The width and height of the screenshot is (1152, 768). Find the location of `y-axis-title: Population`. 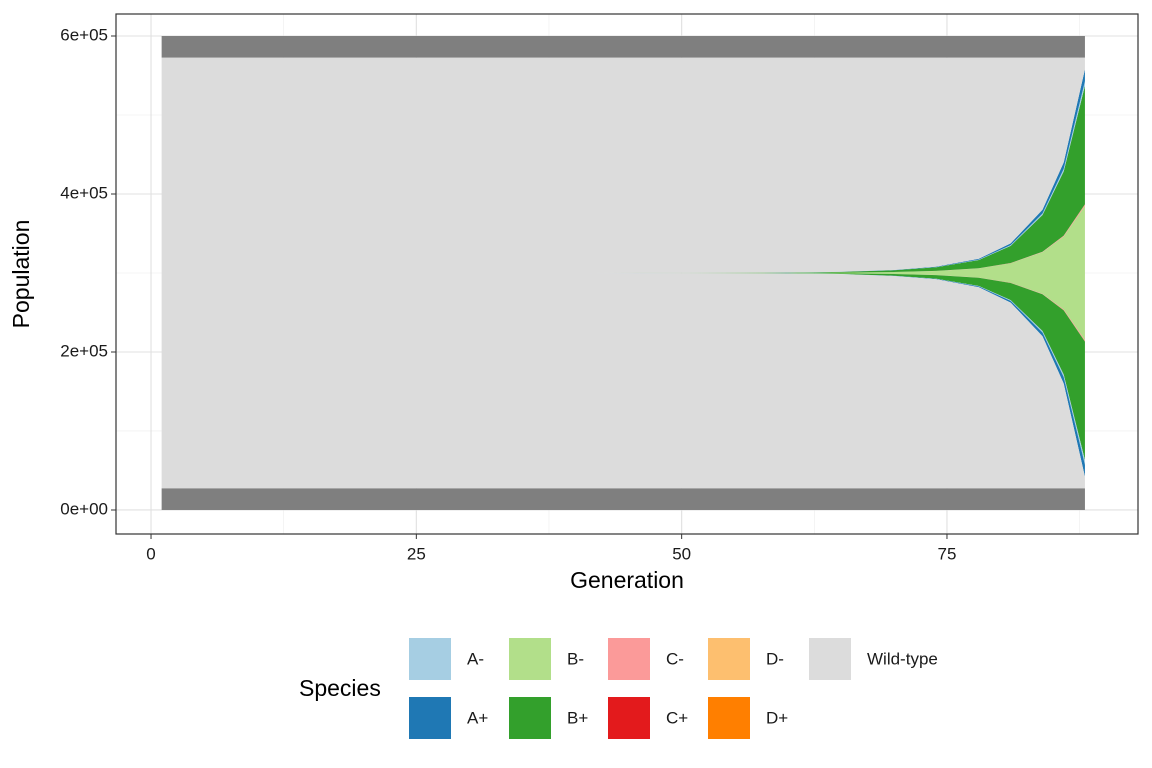

y-axis-title: Population is located at coordinates (21, 274).